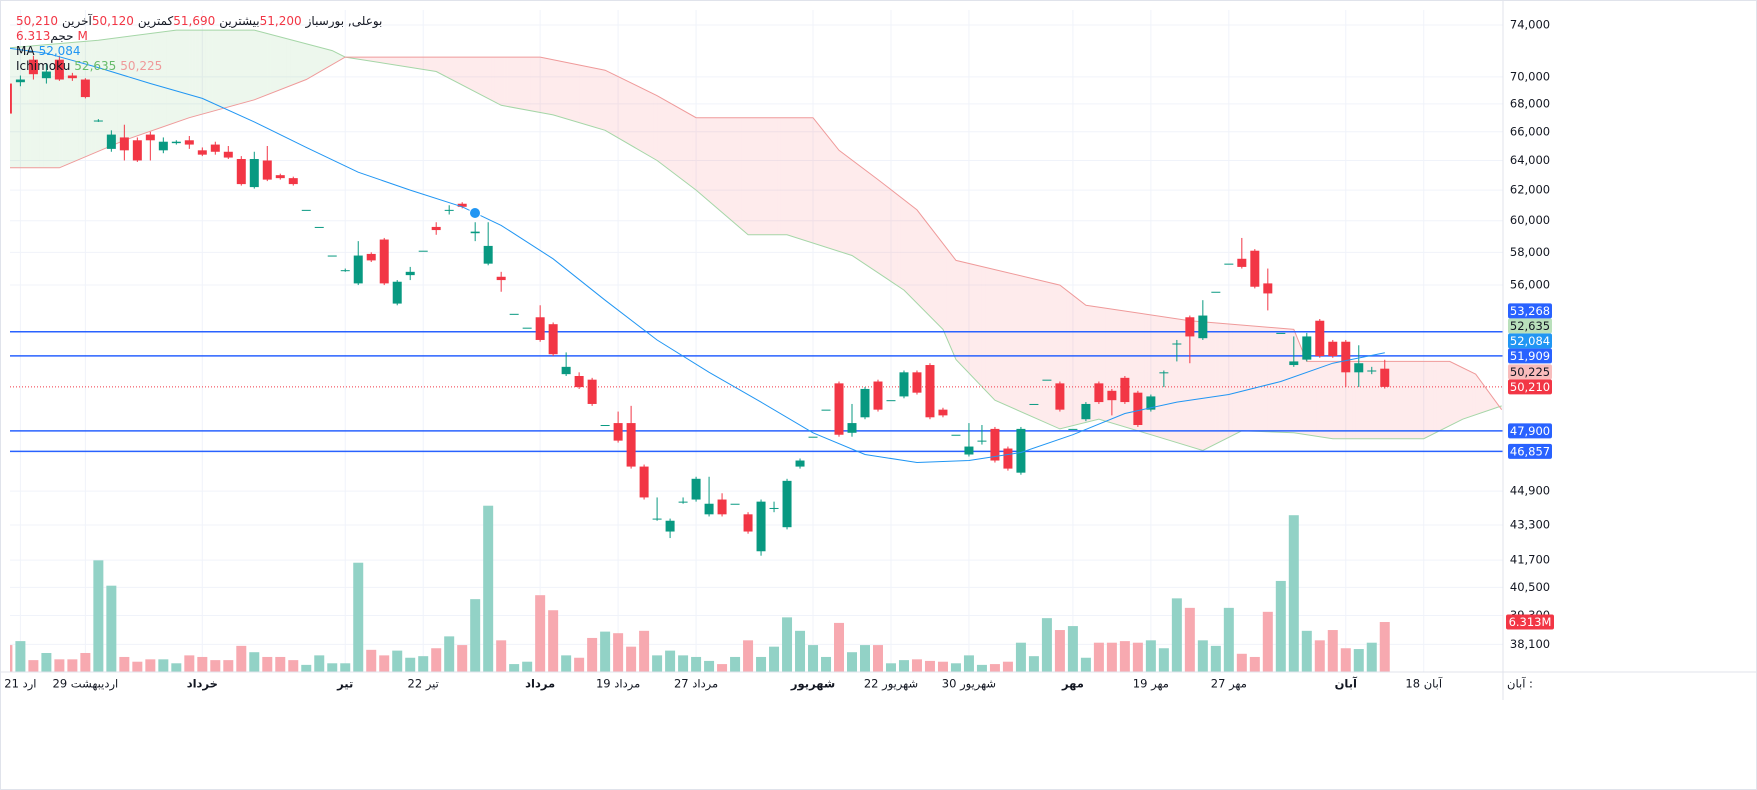  I want to click on x-tick-label: 18 آبان, so click(1423, 684).